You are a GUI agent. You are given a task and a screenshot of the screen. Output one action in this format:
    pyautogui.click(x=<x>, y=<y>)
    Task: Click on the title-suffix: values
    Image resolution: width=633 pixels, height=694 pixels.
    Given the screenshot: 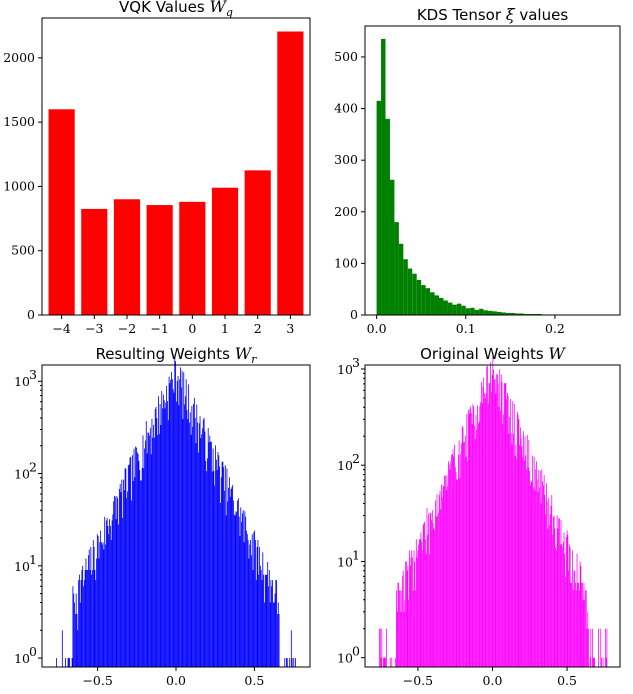 What is the action you would take?
    pyautogui.click(x=542, y=15)
    